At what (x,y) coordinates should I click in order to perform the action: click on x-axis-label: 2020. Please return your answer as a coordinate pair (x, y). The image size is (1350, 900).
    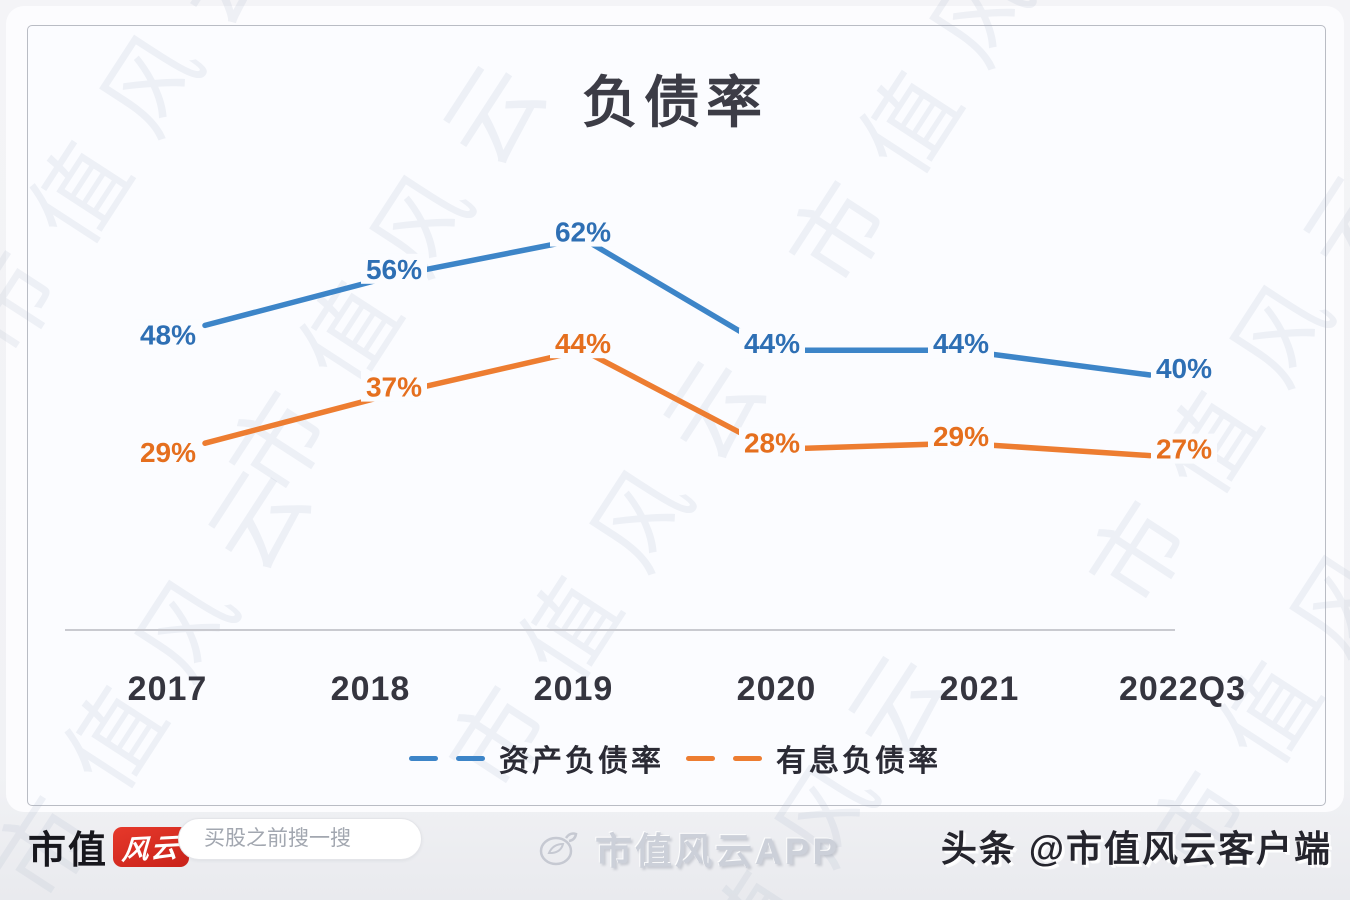
    Looking at the image, I should click on (776, 689).